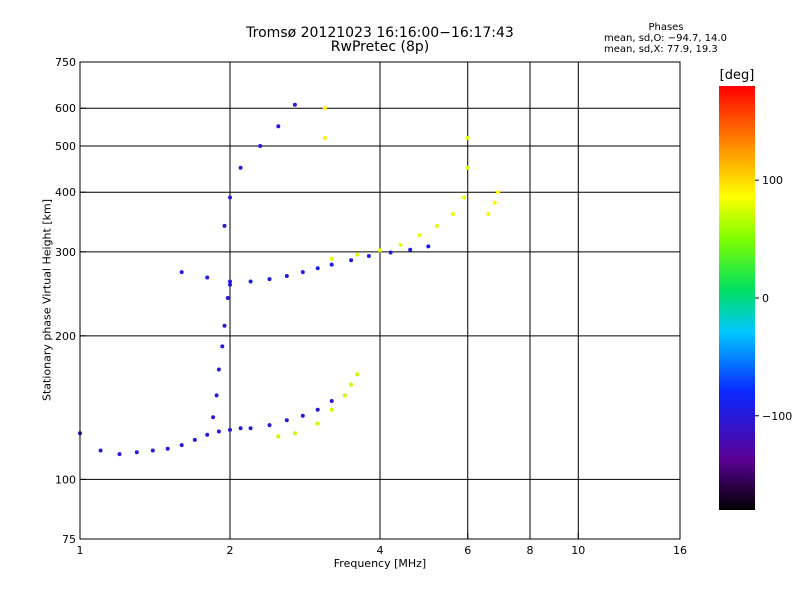 The image size is (800, 600). What do you see at coordinates (765, 298) in the screenshot?
I see `colorbar-tick-label: 0` at bounding box center [765, 298].